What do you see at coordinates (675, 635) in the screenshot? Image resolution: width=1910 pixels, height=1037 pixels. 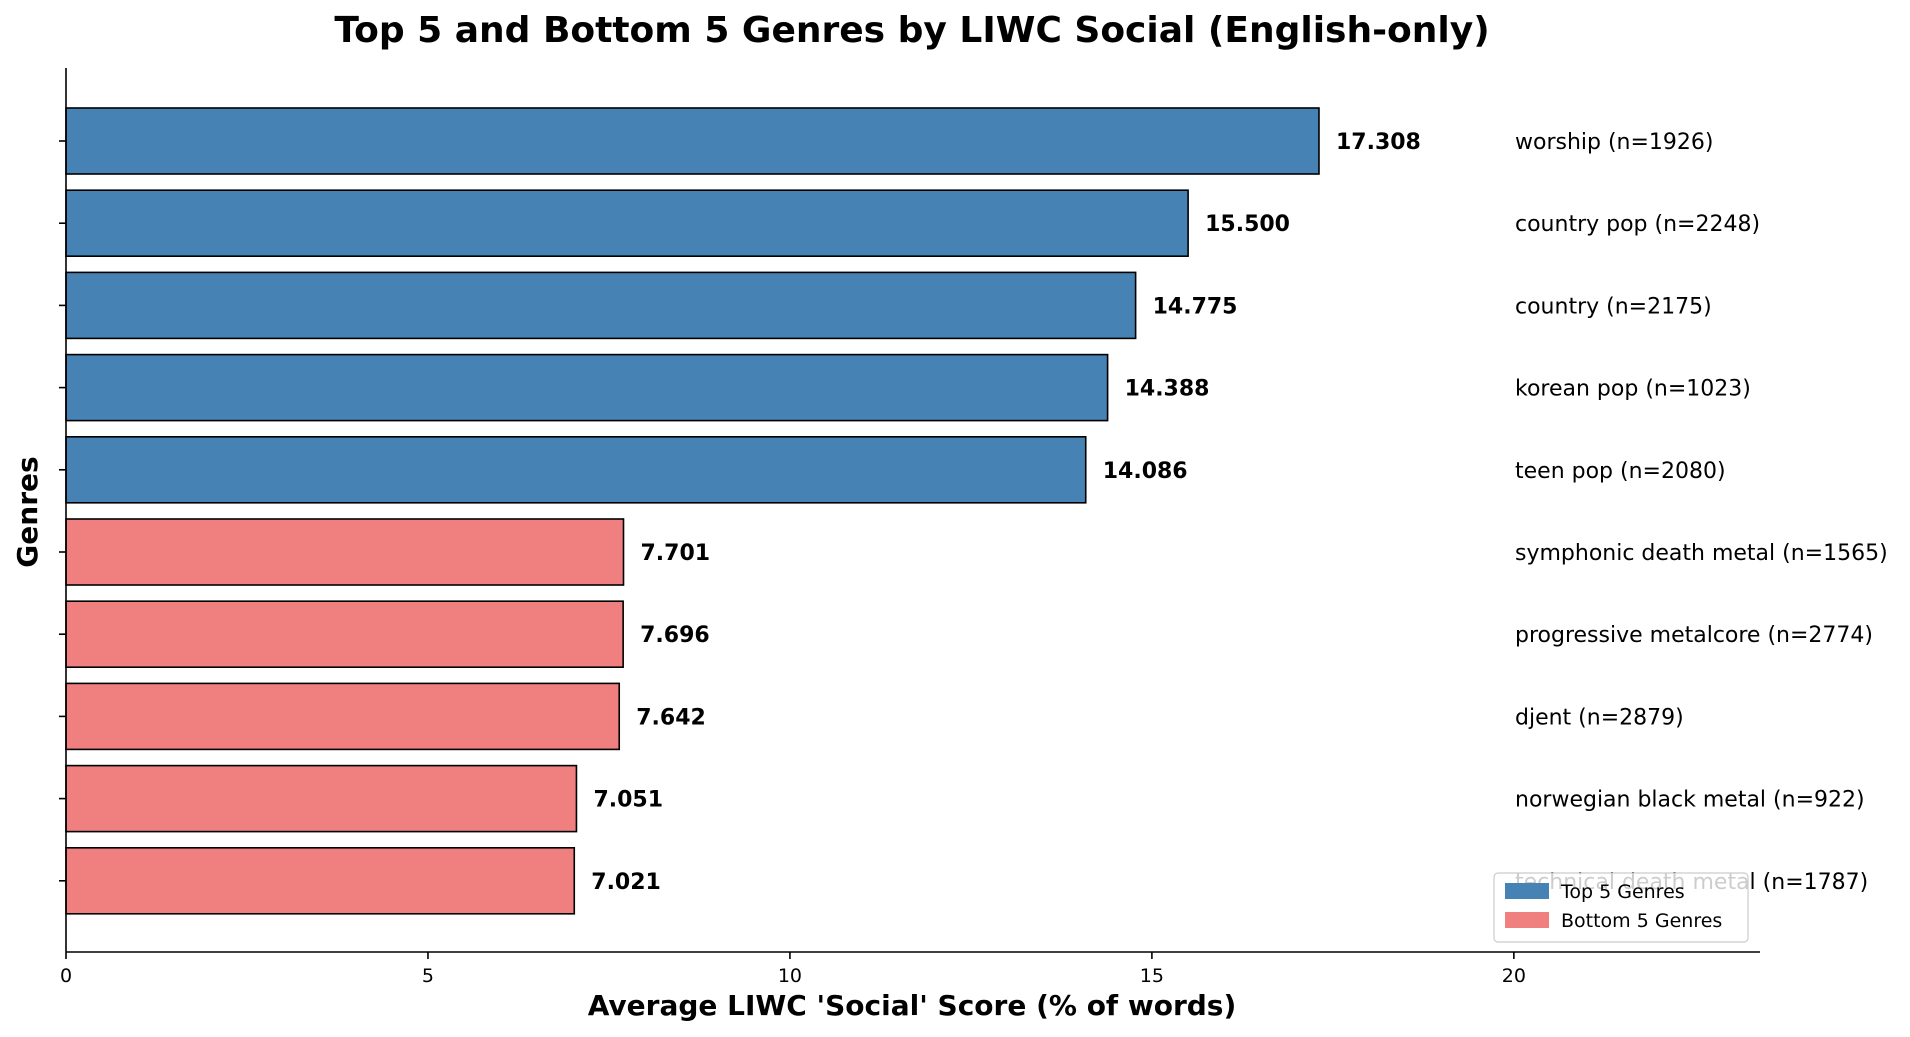 I see `bar-value-label: 7.696` at bounding box center [675, 635].